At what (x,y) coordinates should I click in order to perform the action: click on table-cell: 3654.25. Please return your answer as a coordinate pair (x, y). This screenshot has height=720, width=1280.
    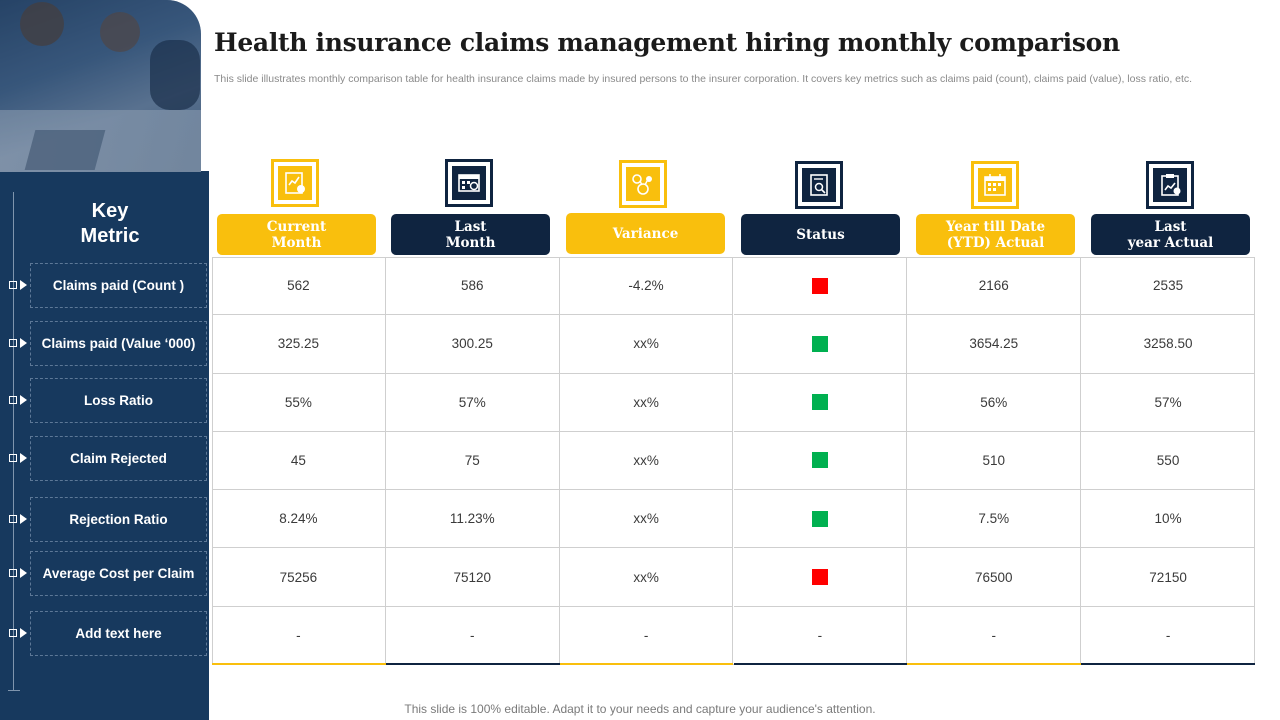
    Looking at the image, I should click on (994, 344).